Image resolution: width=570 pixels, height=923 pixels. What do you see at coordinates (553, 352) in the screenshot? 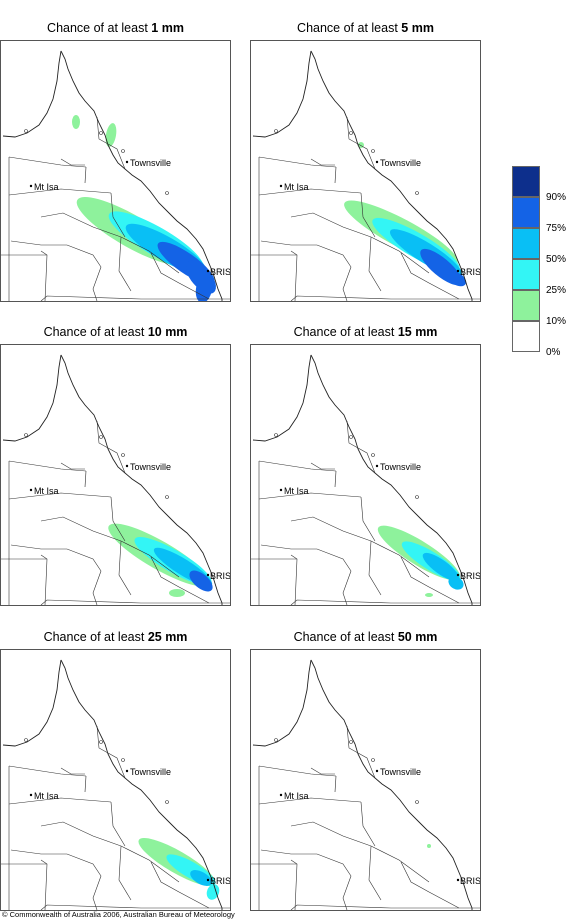
I see `legend-label-0: 0%` at bounding box center [553, 352].